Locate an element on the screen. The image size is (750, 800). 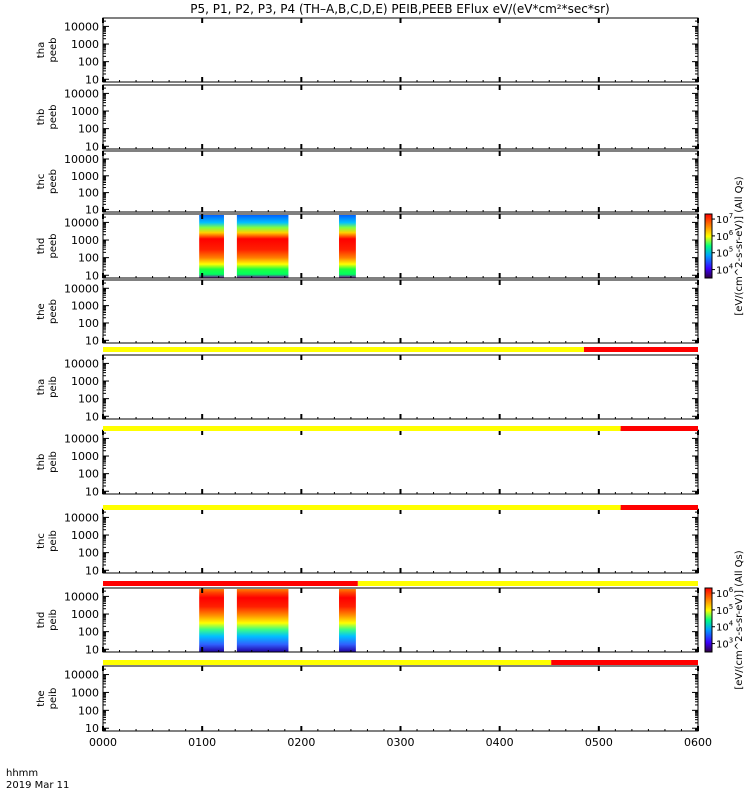
panel-probe-label: the is located at coordinates (41, 311).